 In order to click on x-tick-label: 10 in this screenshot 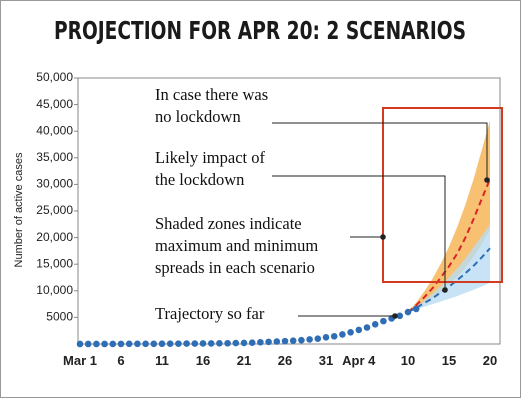, I will do `click(408, 360)`.